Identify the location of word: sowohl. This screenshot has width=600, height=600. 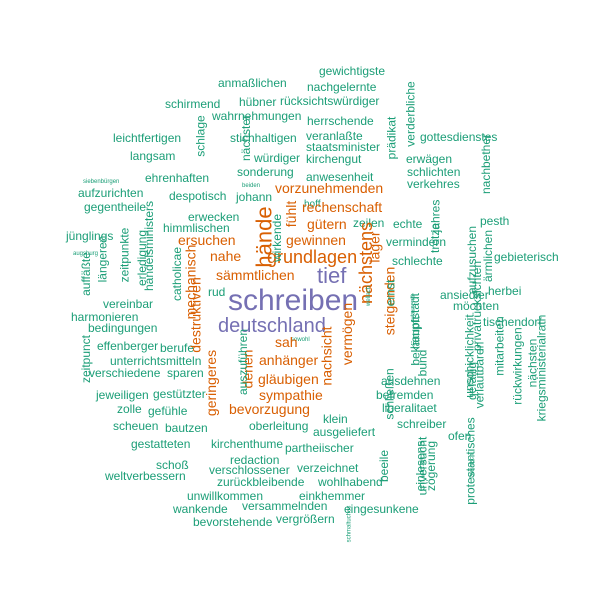
(300, 340).